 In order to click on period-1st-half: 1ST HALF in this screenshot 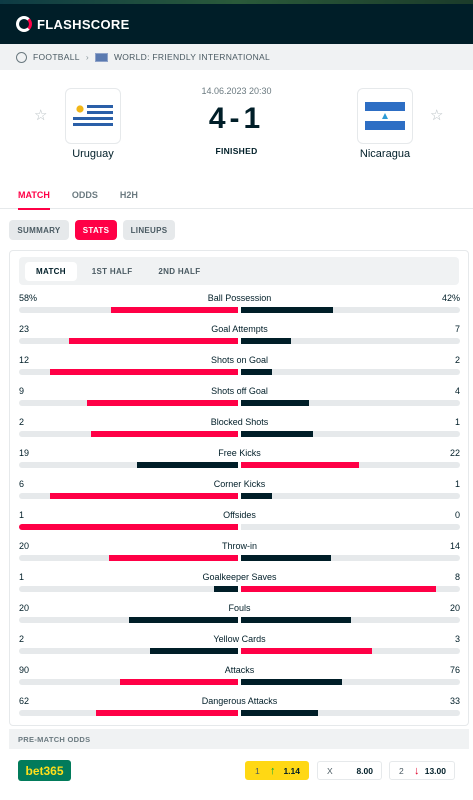, I will do `click(112, 271)`.